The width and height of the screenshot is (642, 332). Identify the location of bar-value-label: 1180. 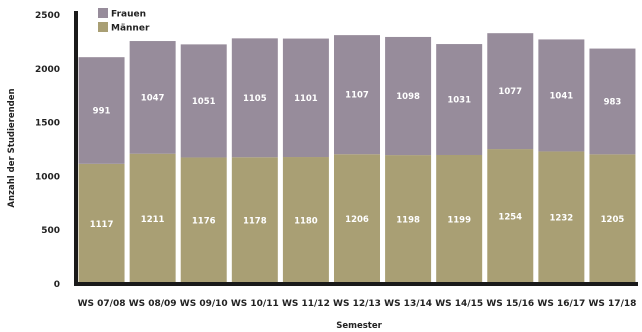
(306, 222).